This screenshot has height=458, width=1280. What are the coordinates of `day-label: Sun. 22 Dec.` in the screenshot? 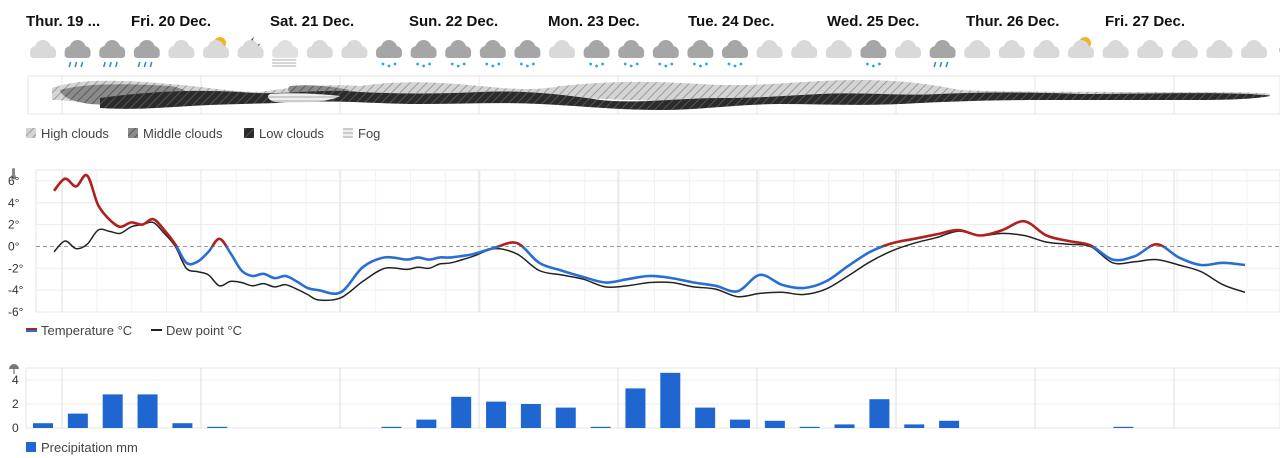 It's located at (453, 21).